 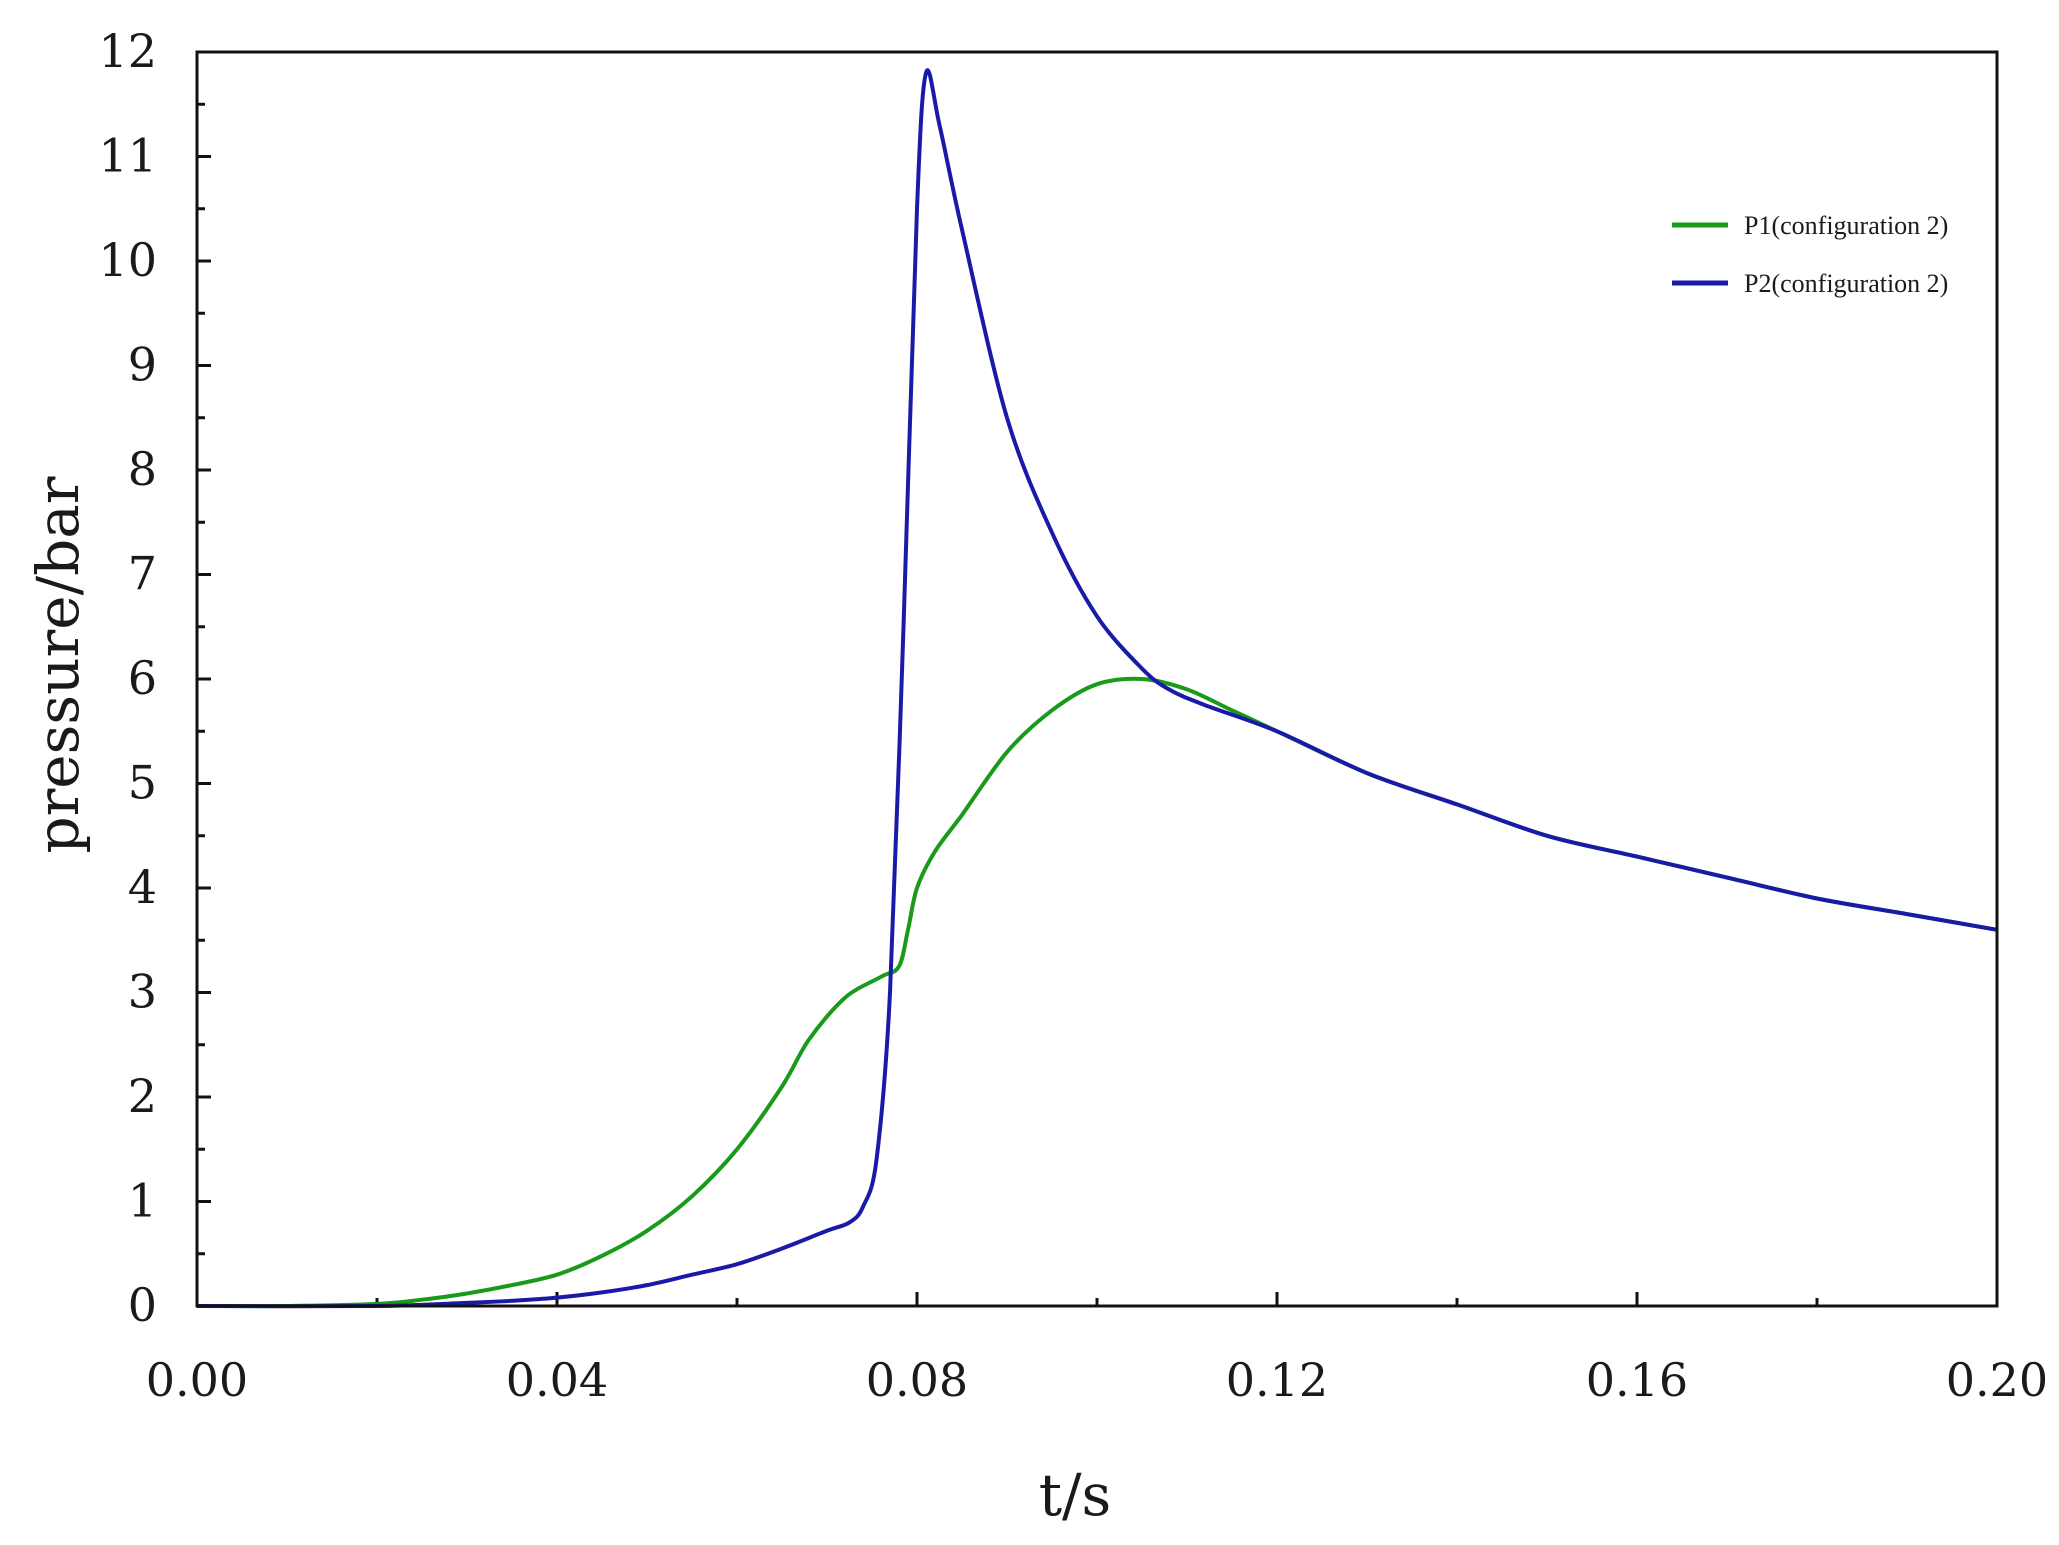 What do you see at coordinates (142, 783) in the screenshot?
I see `y-tick-label: 5` at bounding box center [142, 783].